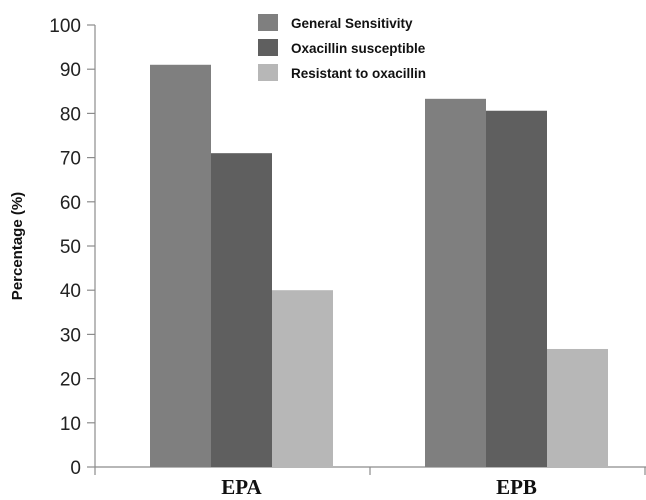 The image size is (646, 500). Describe the element at coordinates (352, 23) in the screenshot. I see `legend-label: General Sensitivity` at that location.